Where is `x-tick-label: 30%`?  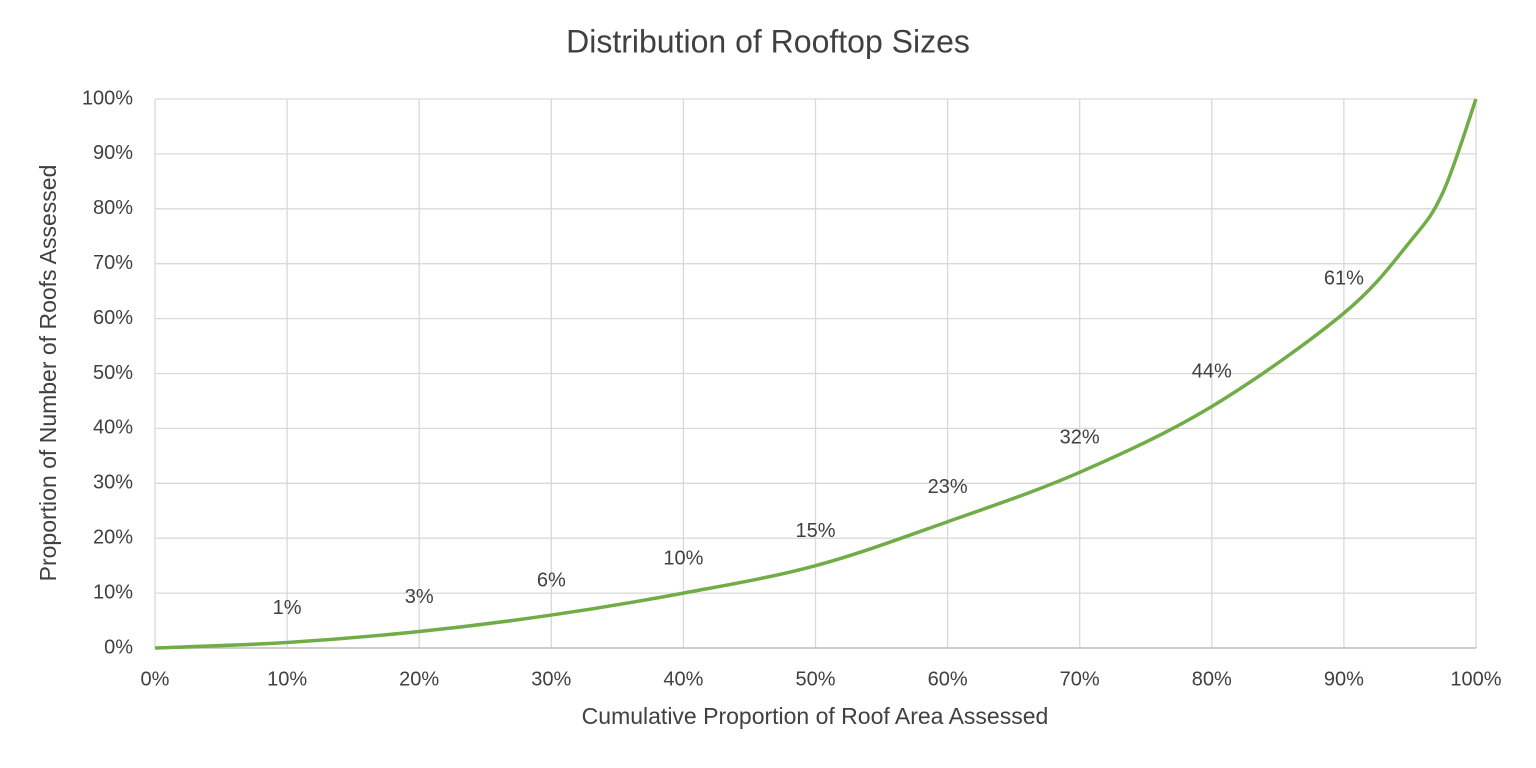
x-tick-label: 30% is located at coordinates (551, 679).